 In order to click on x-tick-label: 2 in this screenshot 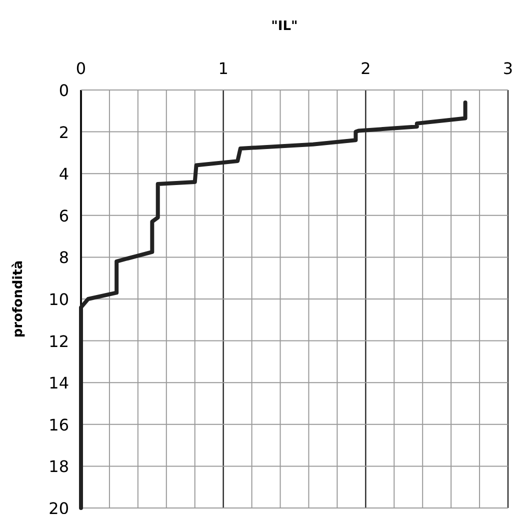, I will do `click(365, 68)`.